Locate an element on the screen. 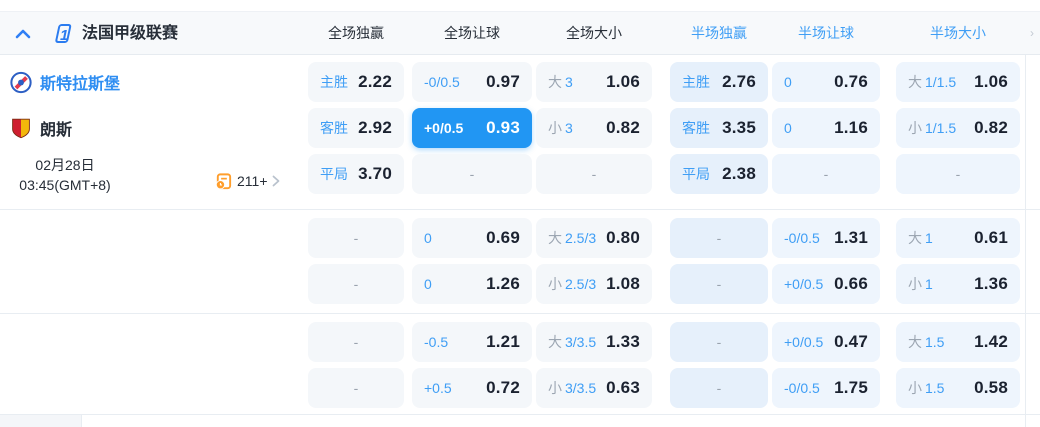  odds-cell: 大 2.5/3 0.80 is located at coordinates (594, 238).